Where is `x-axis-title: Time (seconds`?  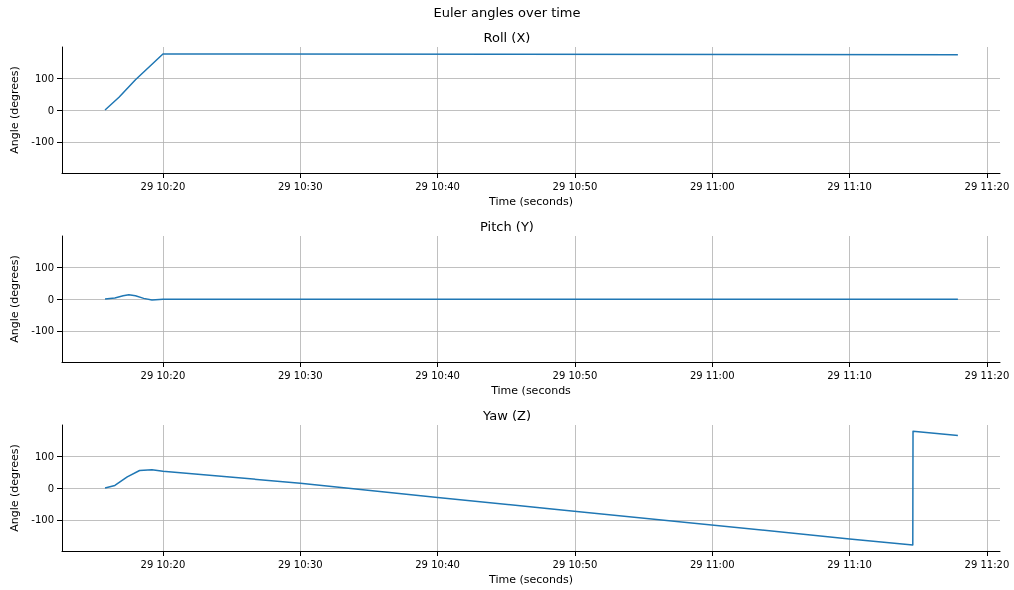
x-axis-title: Time (seconds is located at coordinates (531, 390).